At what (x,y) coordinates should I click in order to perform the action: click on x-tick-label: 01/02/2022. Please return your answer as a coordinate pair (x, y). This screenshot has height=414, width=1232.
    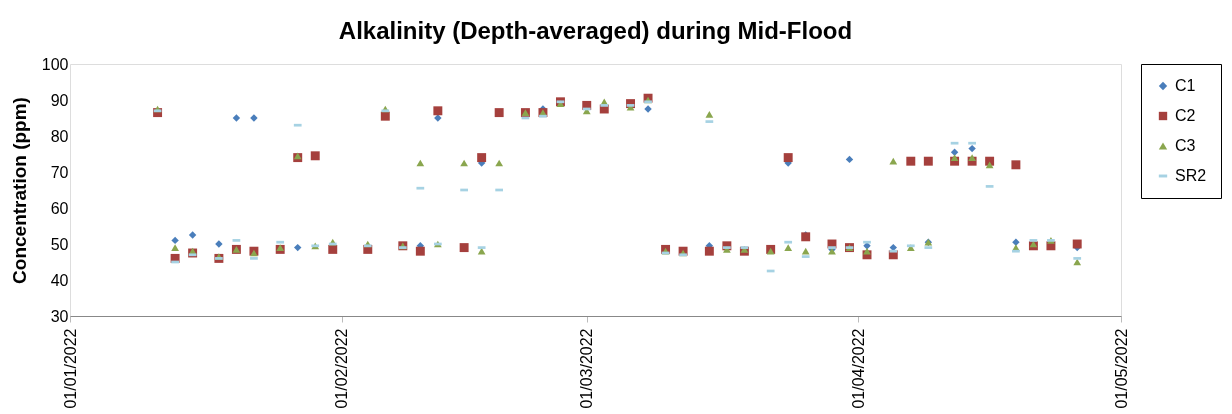
    Looking at the image, I should click on (342, 368).